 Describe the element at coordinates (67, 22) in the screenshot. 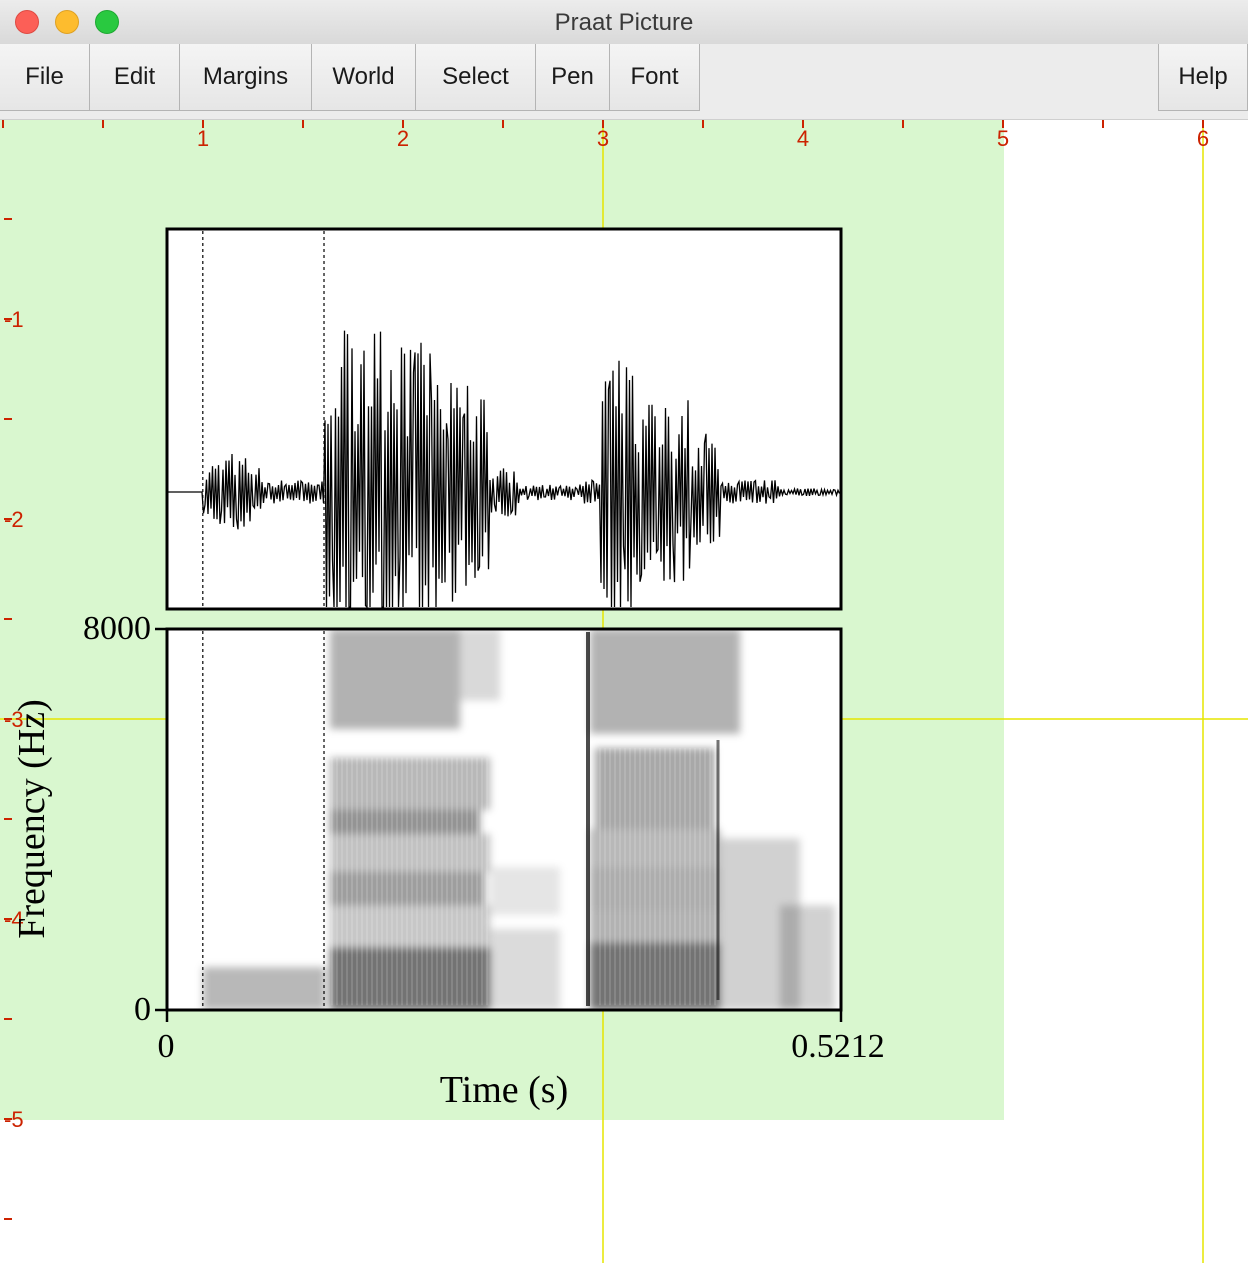

I see `minimize-window-button` at that location.